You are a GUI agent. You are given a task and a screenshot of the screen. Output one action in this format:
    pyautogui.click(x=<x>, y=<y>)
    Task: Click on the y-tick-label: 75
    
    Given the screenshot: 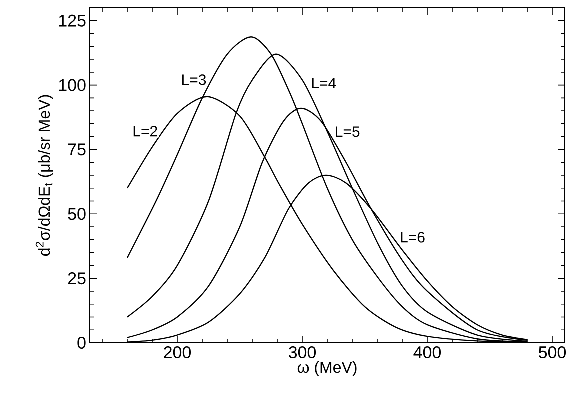 What is the action you would take?
    pyautogui.click(x=77, y=150)
    